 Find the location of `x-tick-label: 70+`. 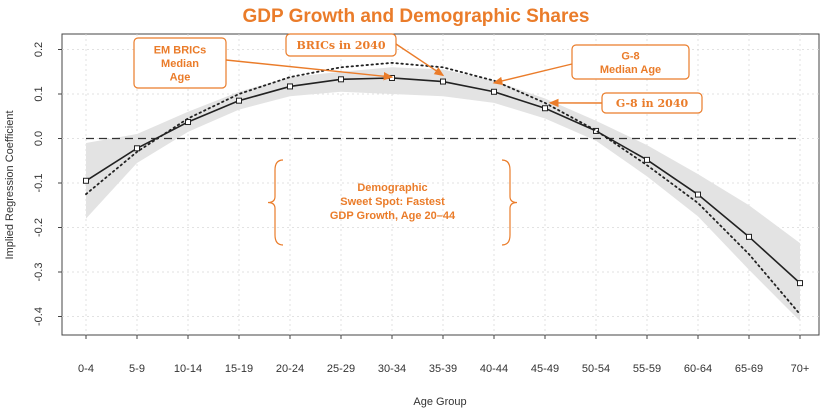

x-tick-label: 70+ is located at coordinates (800, 369).